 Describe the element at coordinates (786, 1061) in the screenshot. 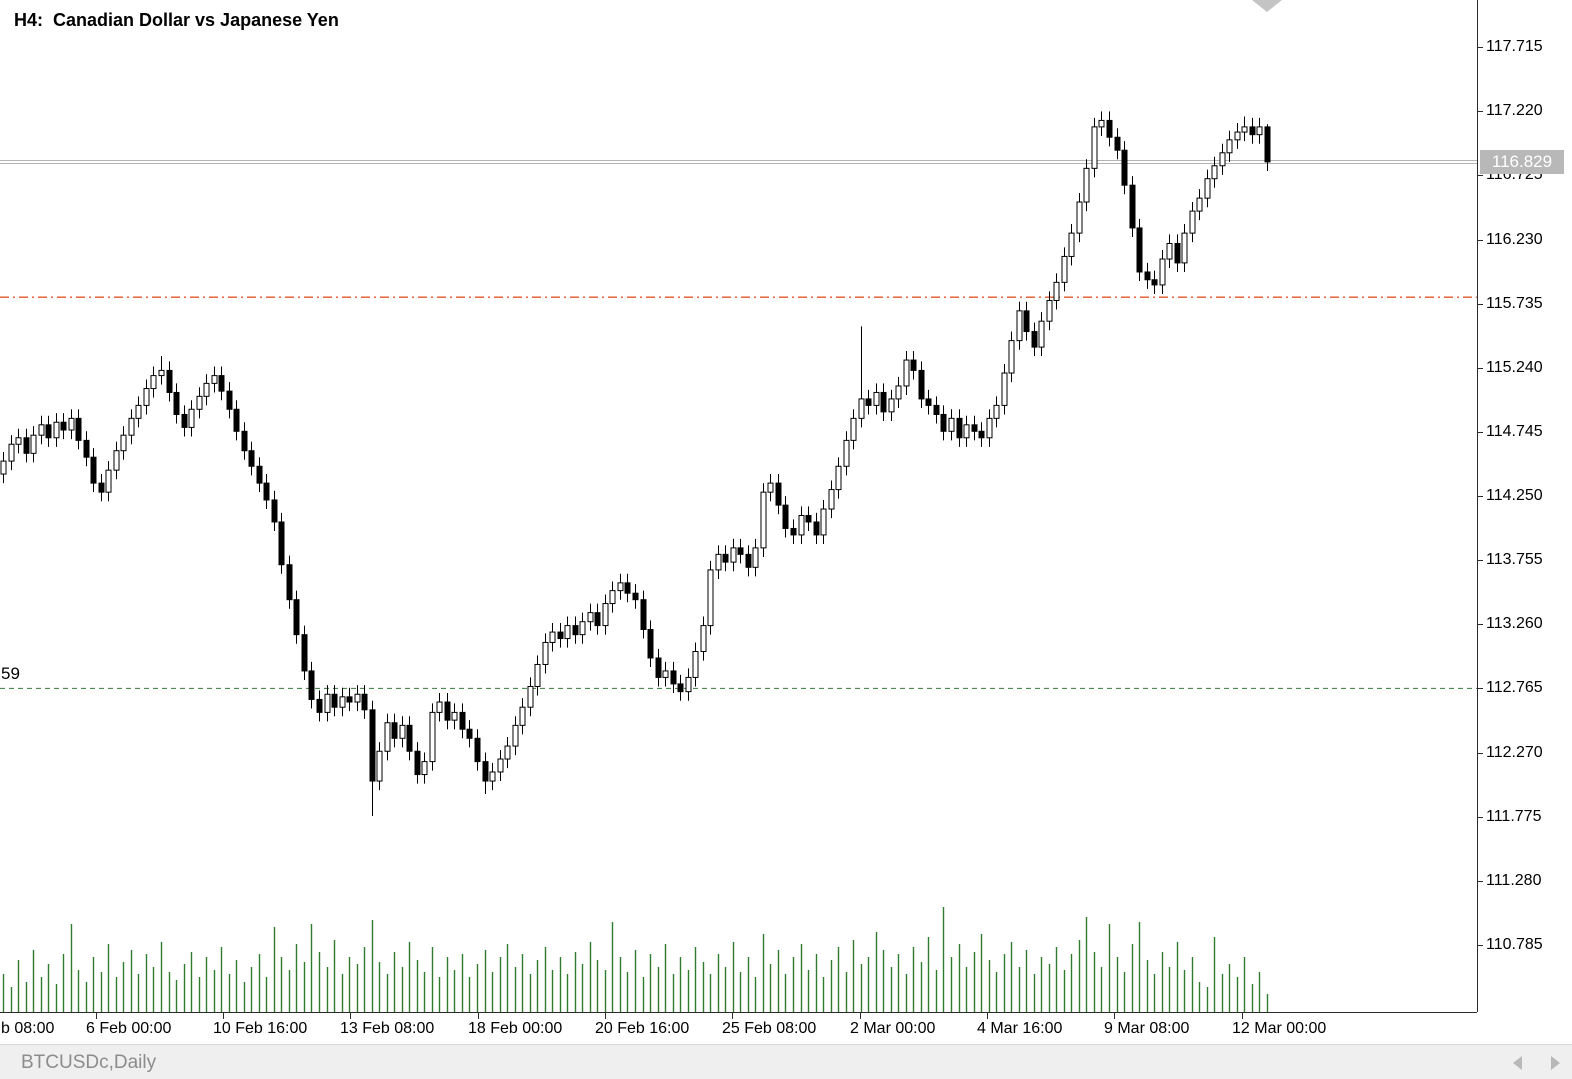

I see `status-bar: BTCUSDc,Daily` at that location.